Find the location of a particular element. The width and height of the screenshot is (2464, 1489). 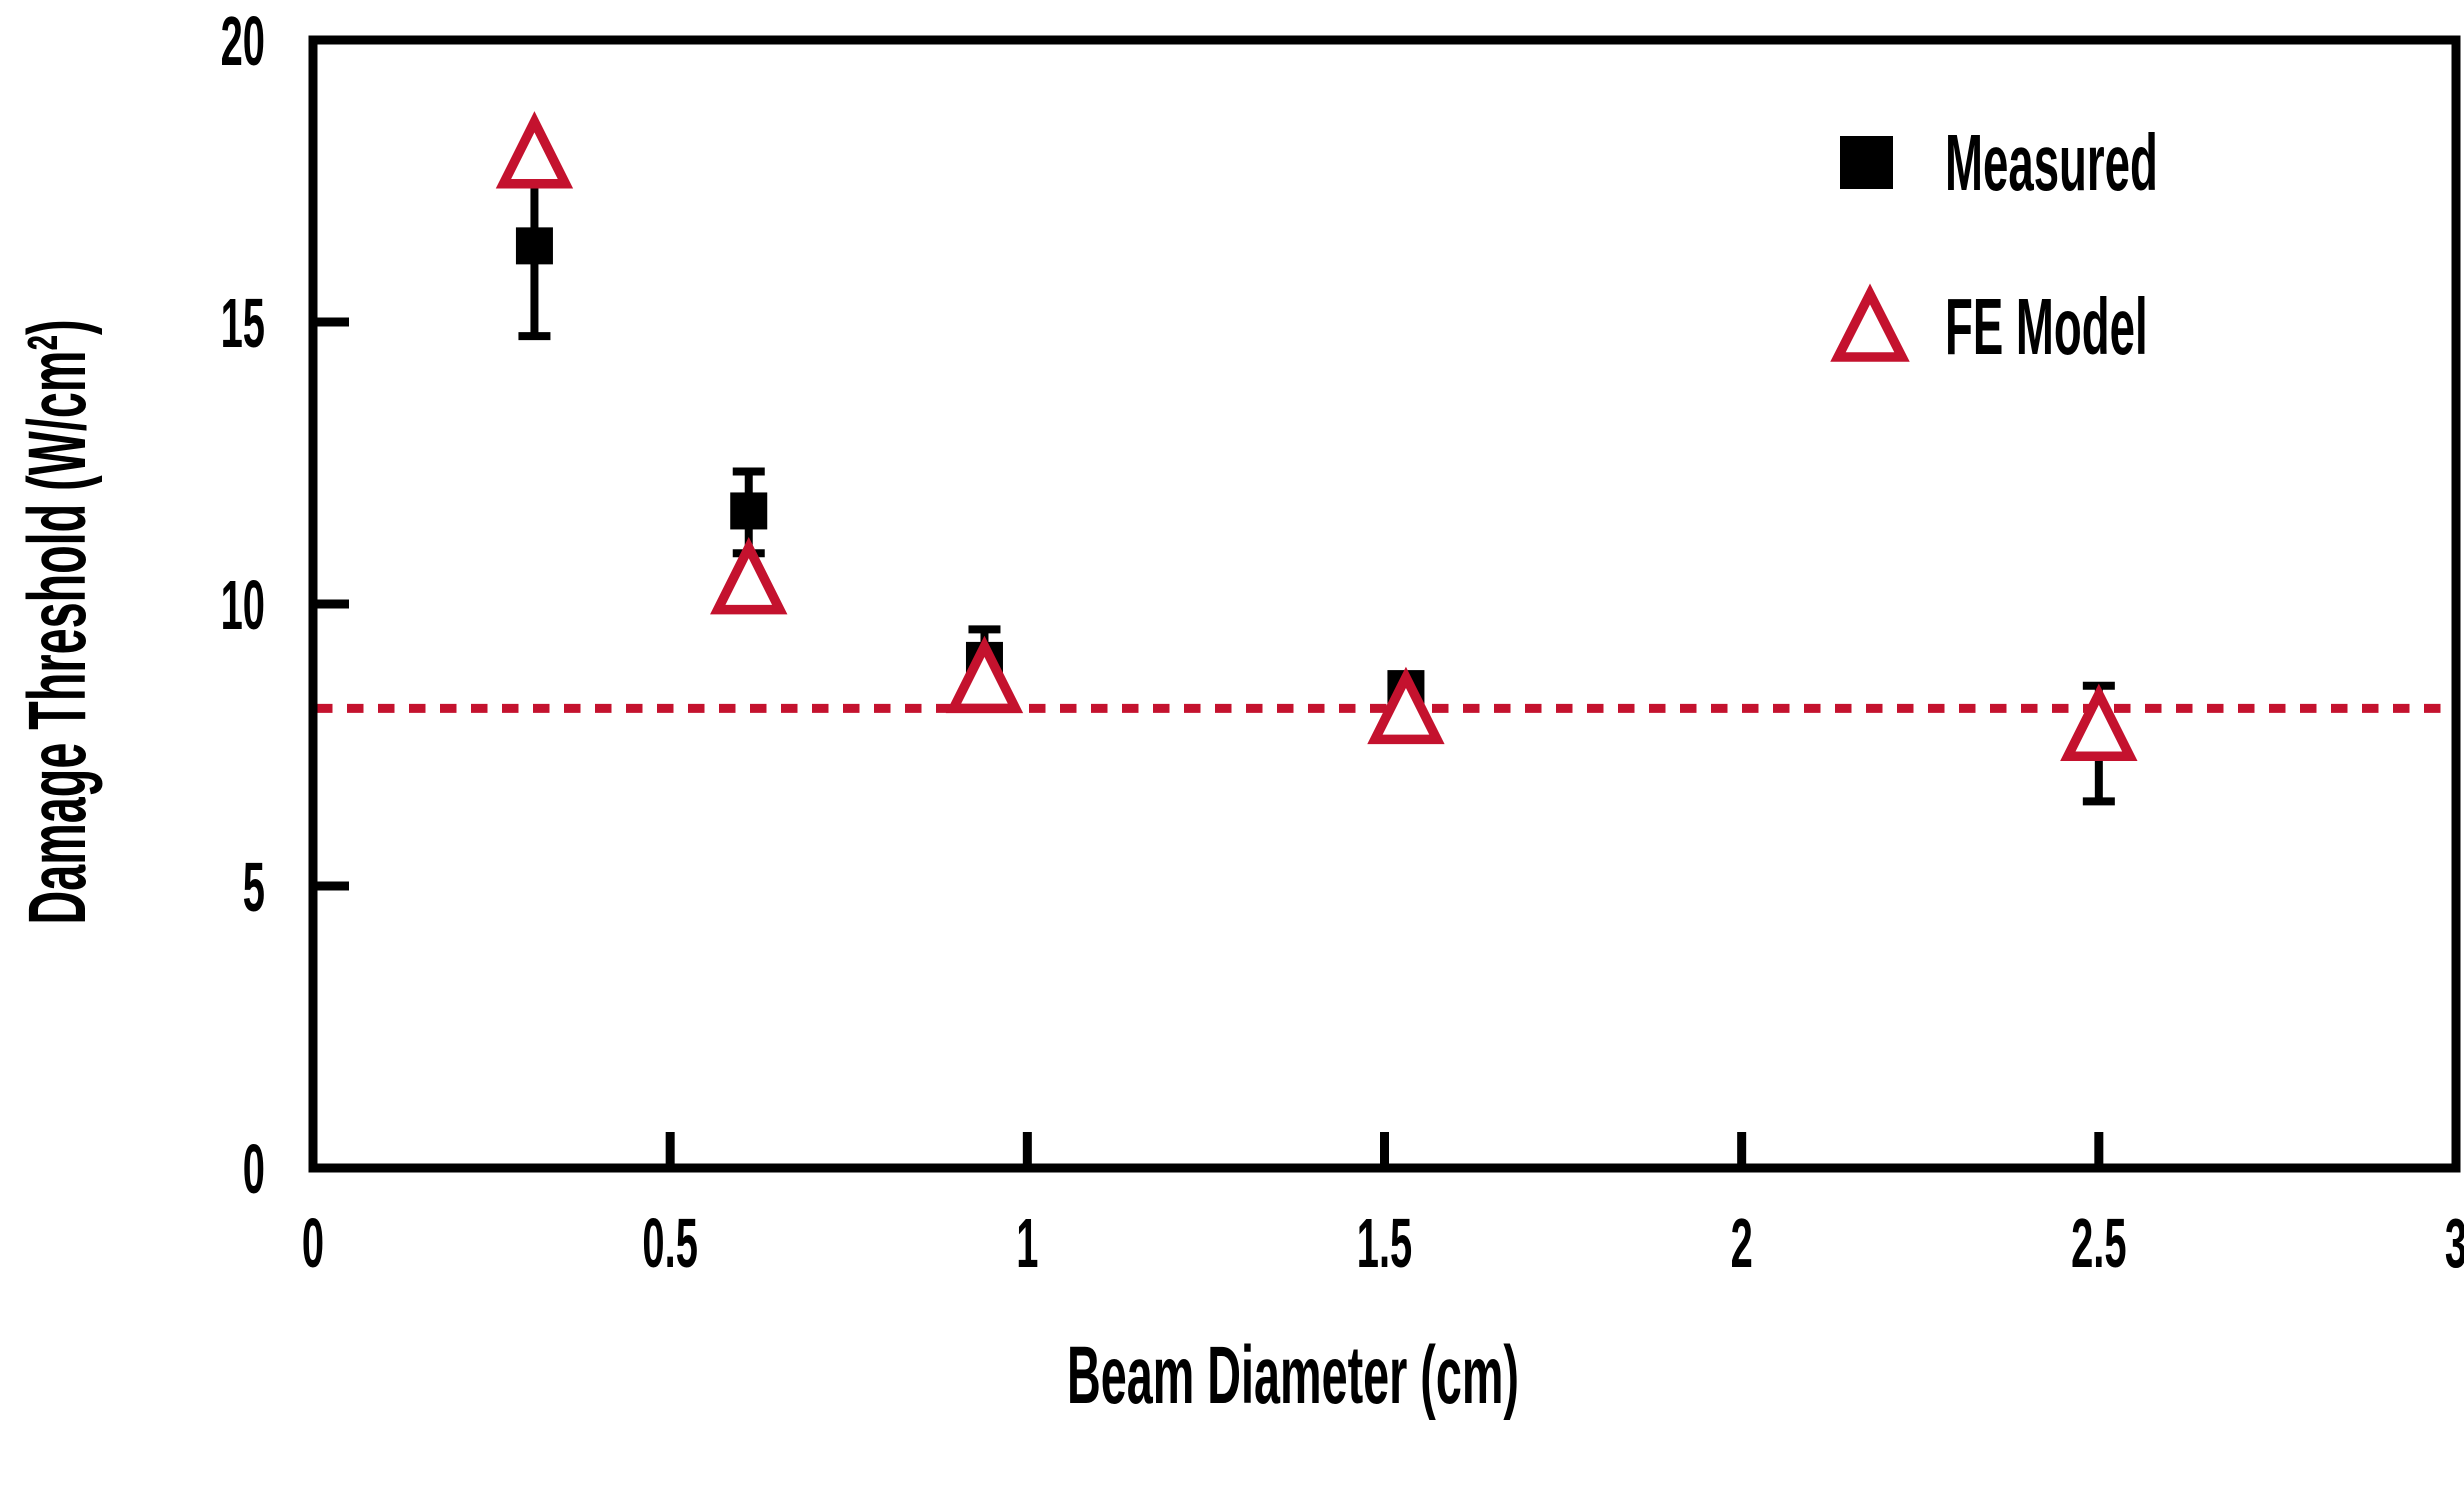

x-tick-label: 3 is located at coordinates (2454, 1243).